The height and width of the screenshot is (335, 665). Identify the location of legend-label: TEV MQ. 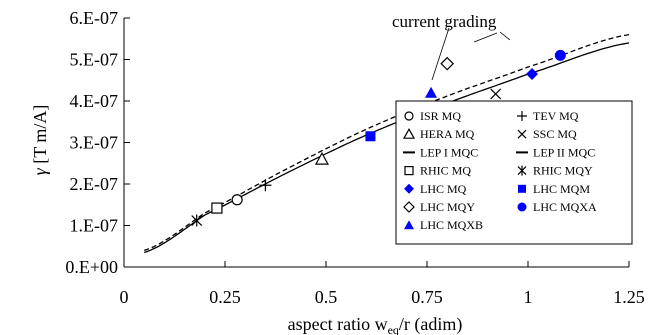
(556, 116).